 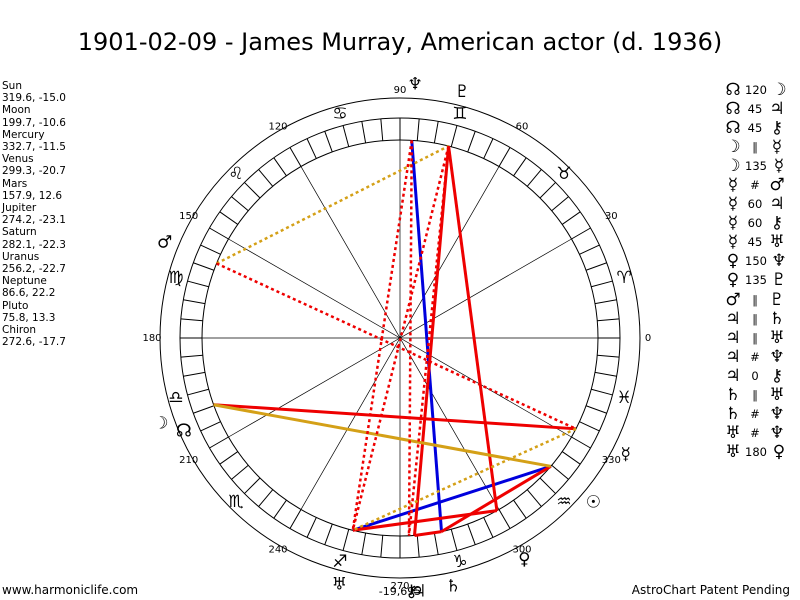 I want to click on planet-name: Pluto, so click(x=15, y=305).